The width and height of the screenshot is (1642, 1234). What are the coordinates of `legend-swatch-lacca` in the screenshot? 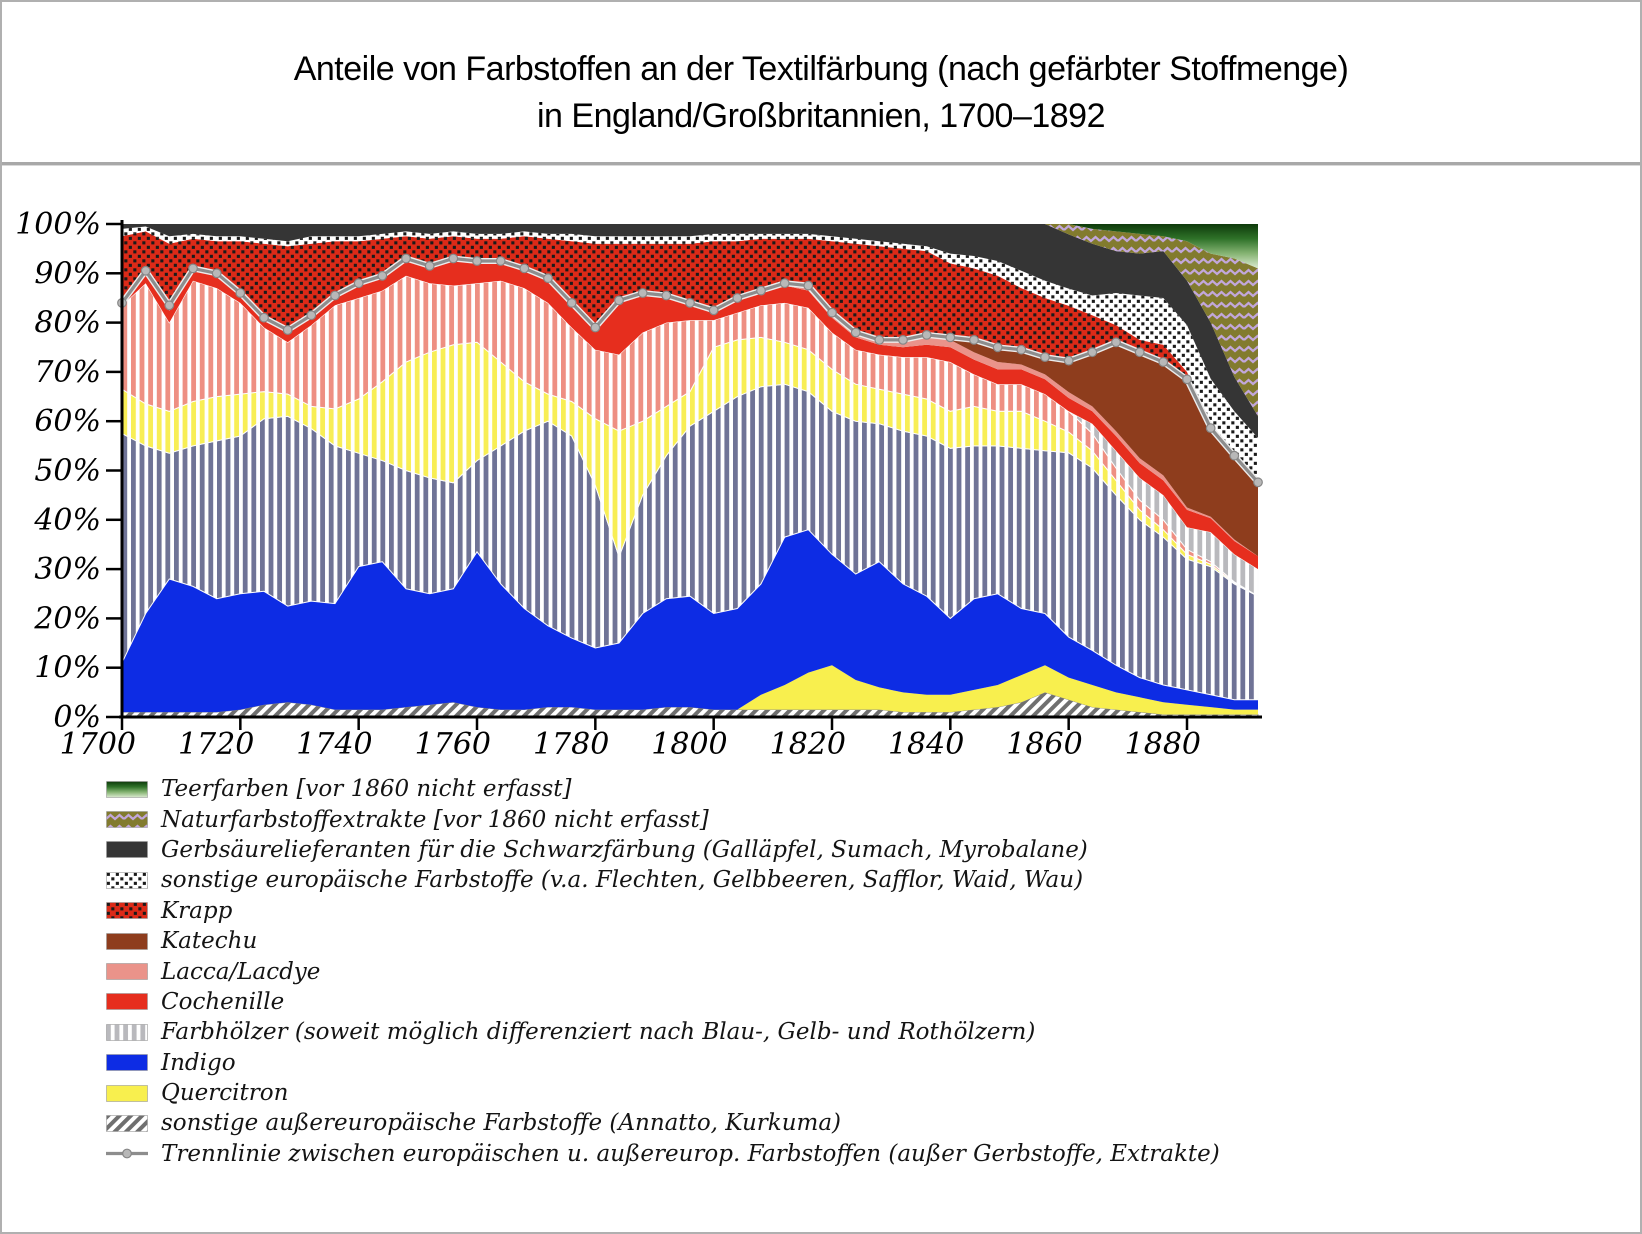 It's located at (127, 971).